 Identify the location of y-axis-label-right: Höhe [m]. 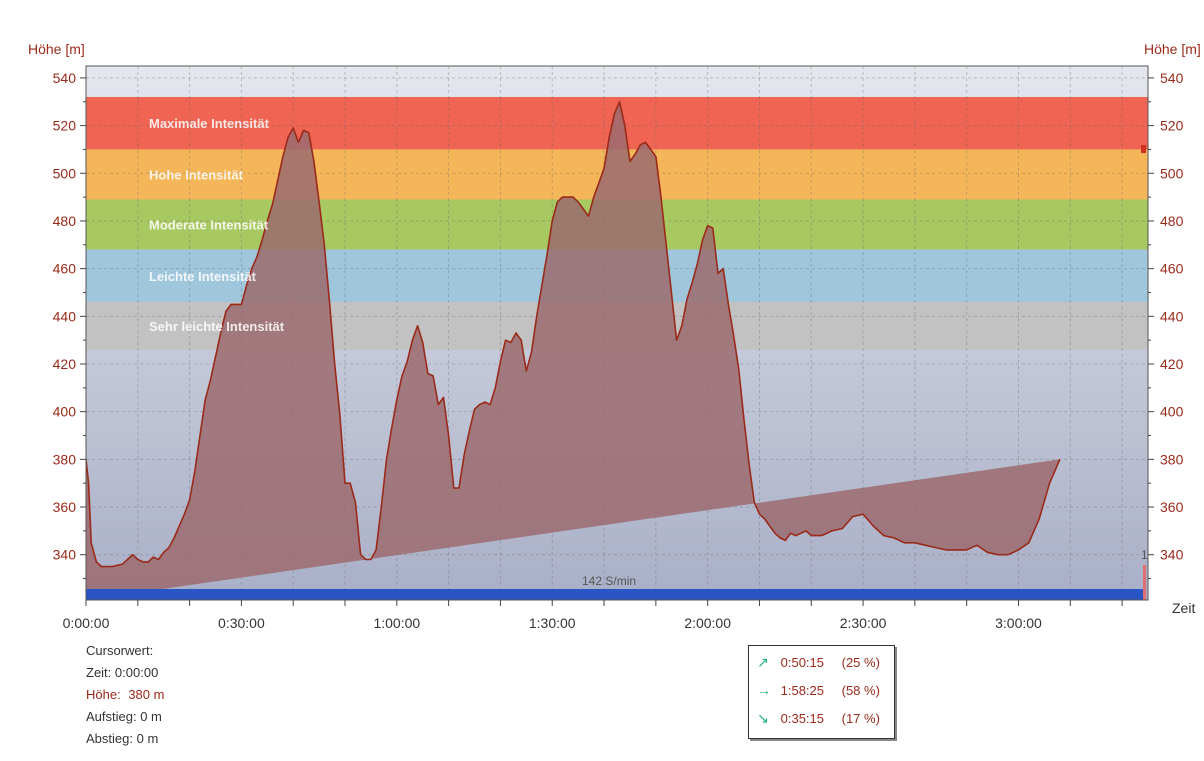
(1172, 49).